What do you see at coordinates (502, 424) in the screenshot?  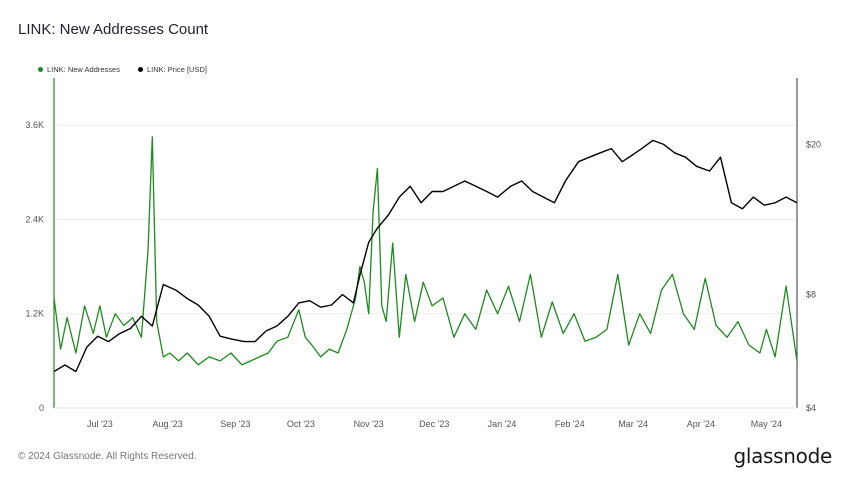 I see `x-tick-6: Jan '24` at bounding box center [502, 424].